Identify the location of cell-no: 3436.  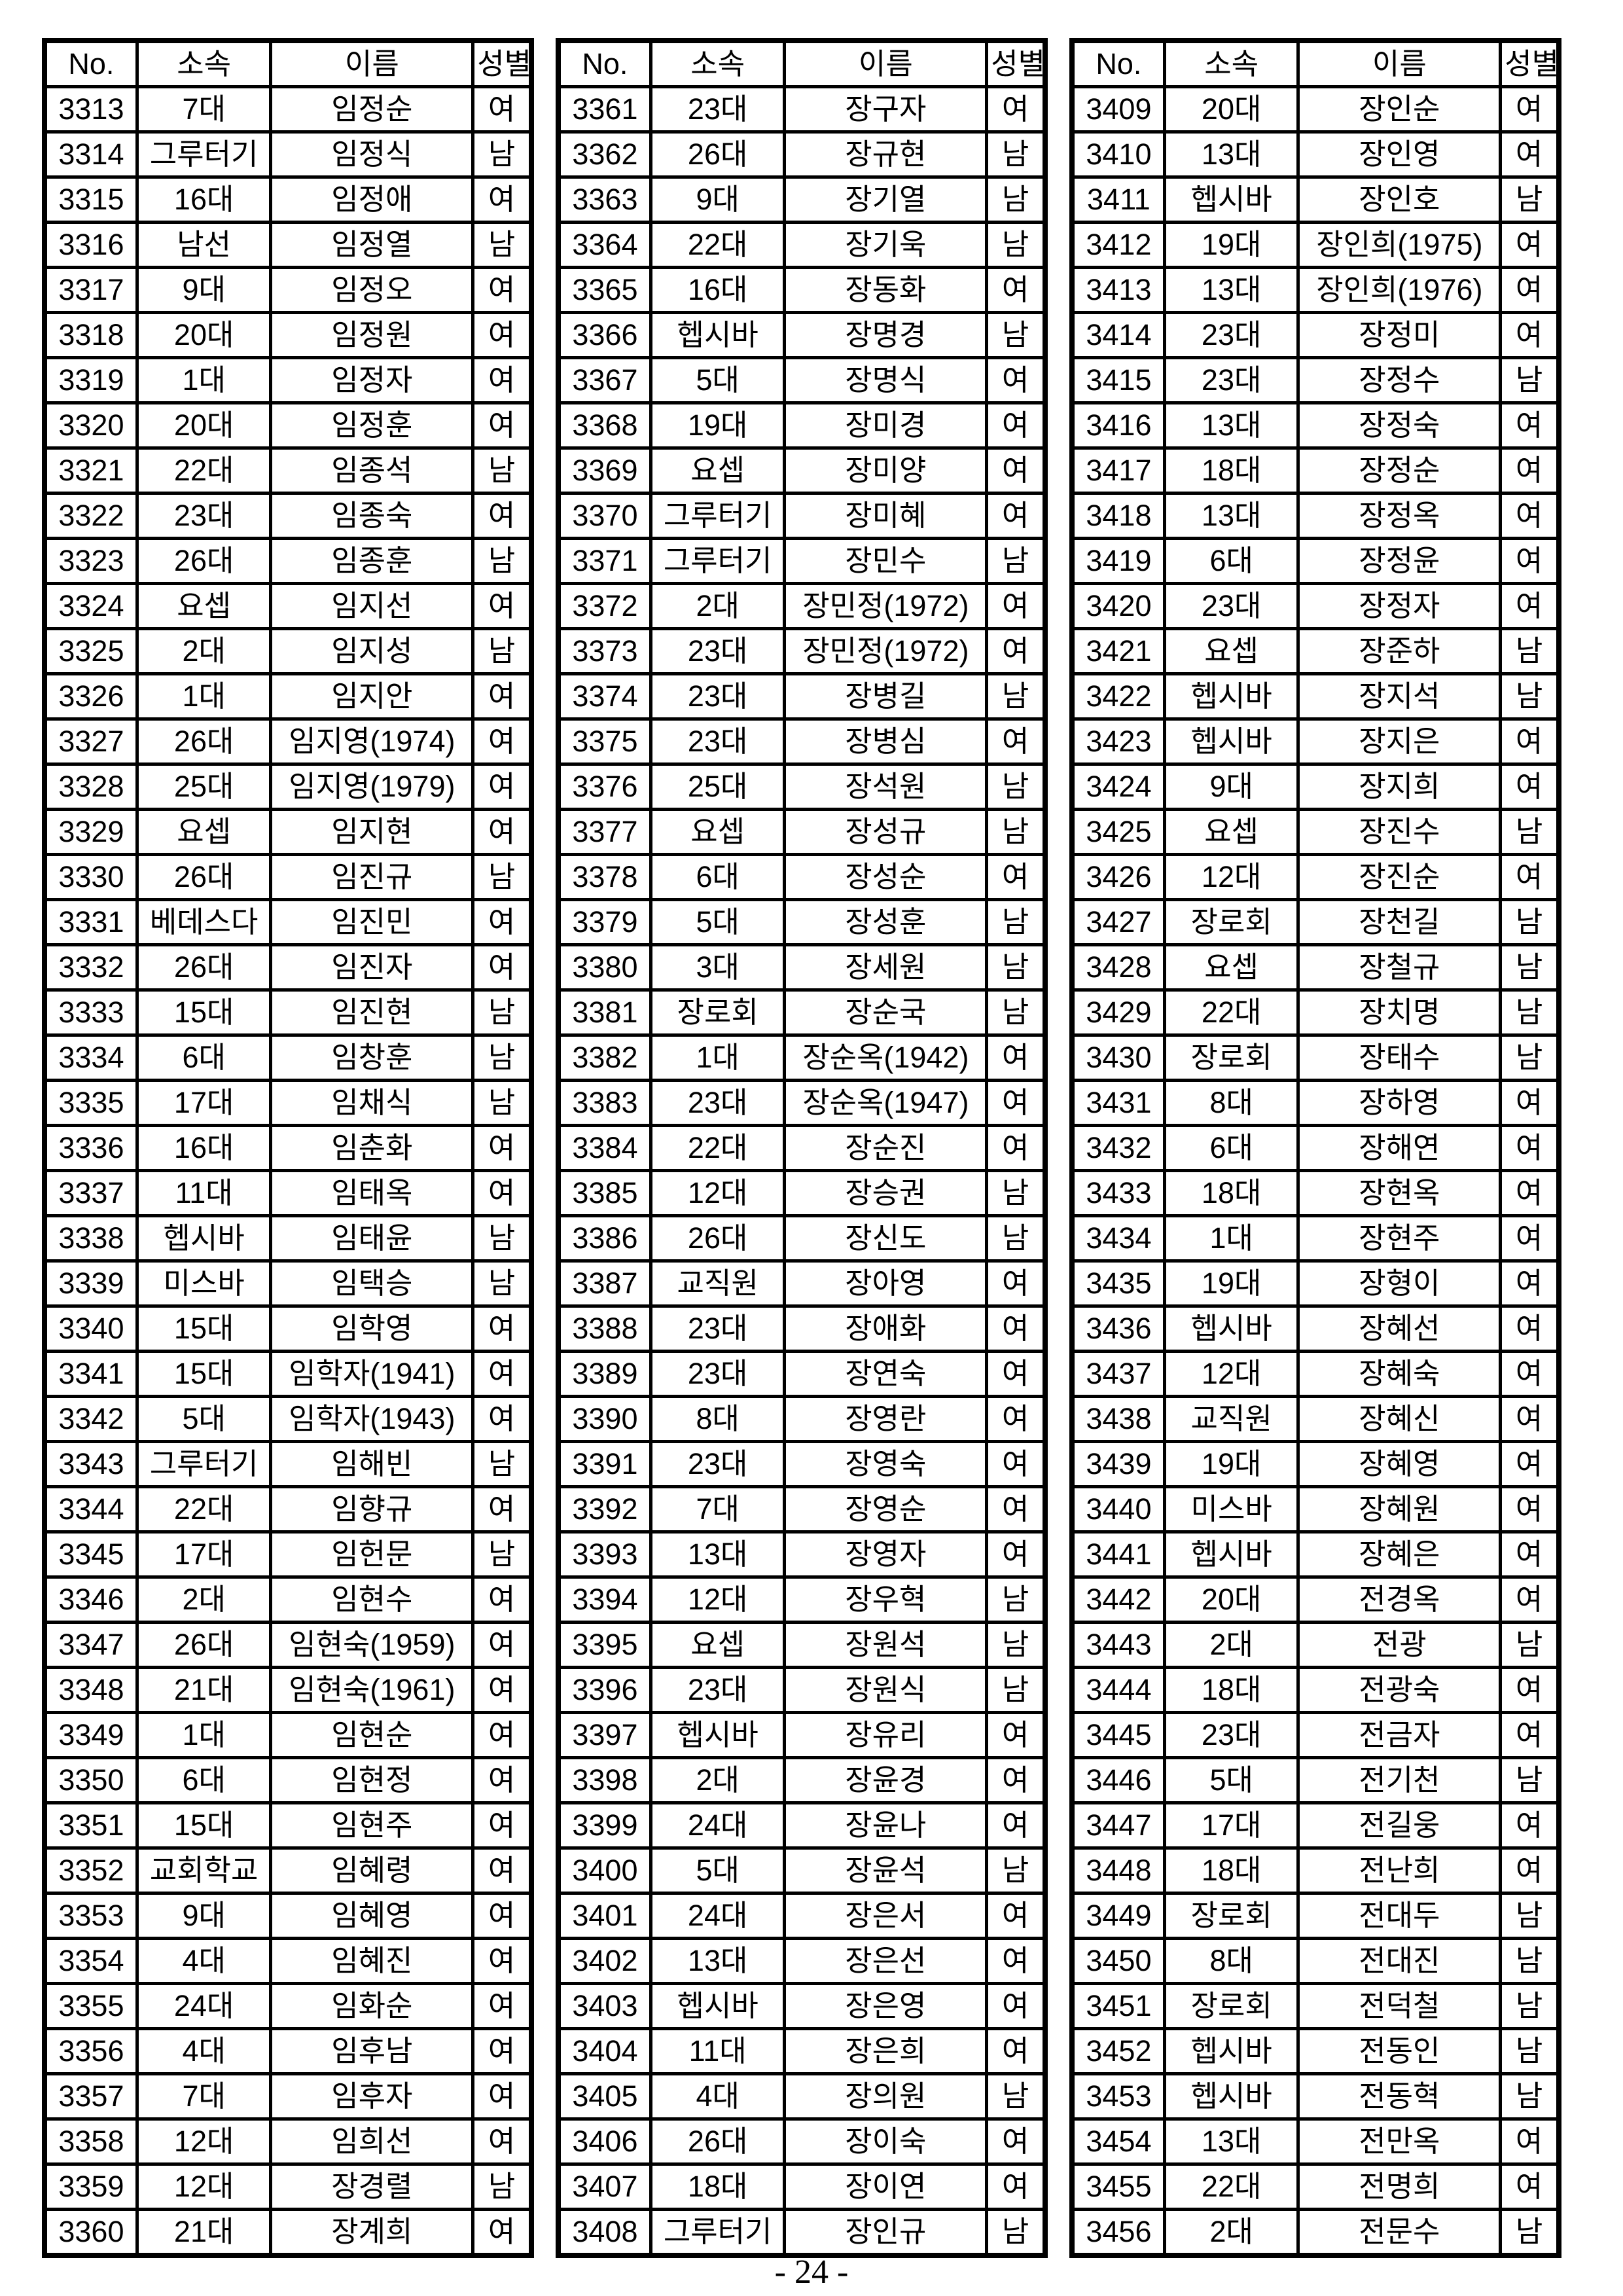
(1118, 1328).